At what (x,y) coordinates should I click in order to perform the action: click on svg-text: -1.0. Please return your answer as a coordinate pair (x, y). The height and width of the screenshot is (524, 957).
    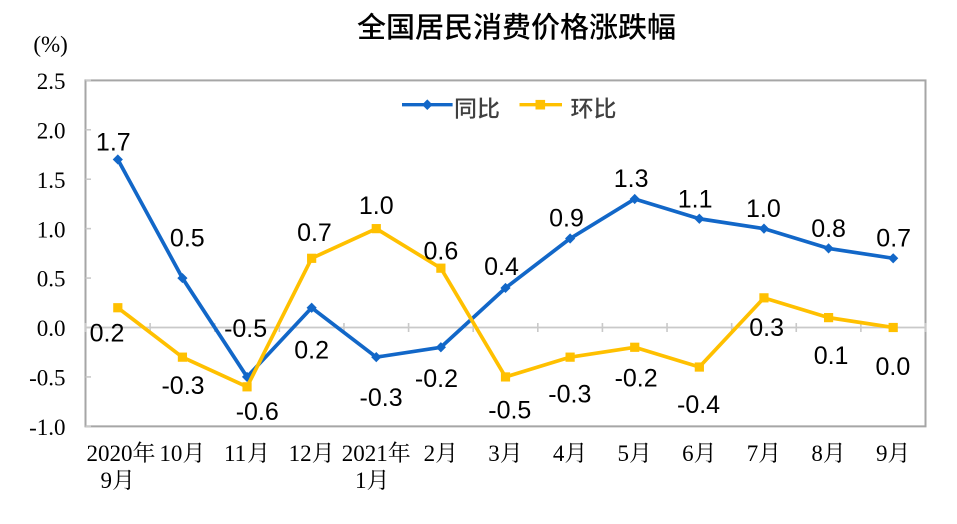
    Looking at the image, I should click on (47, 427).